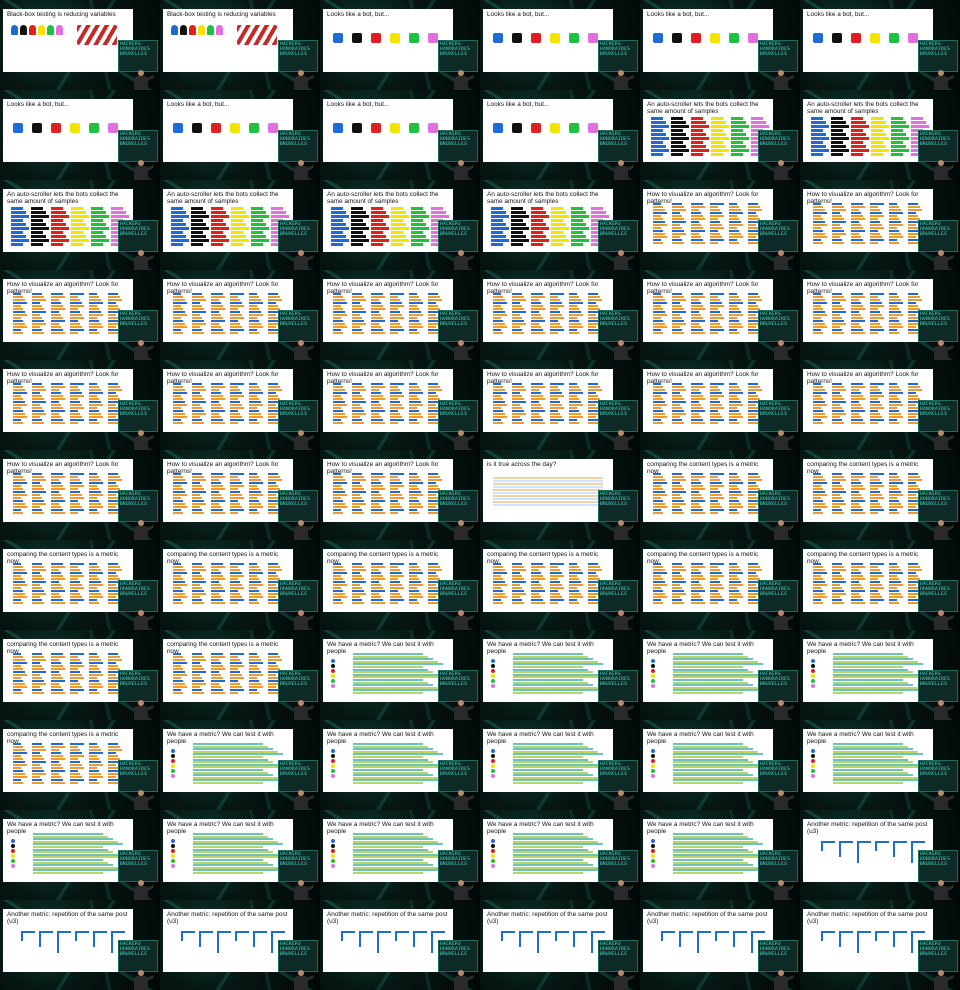 The image size is (960, 990). Describe the element at coordinates (135, 409) in the screenshot. I see `event-logo-text: HACKERS HONORAIRES BRUXELLES` at that location.